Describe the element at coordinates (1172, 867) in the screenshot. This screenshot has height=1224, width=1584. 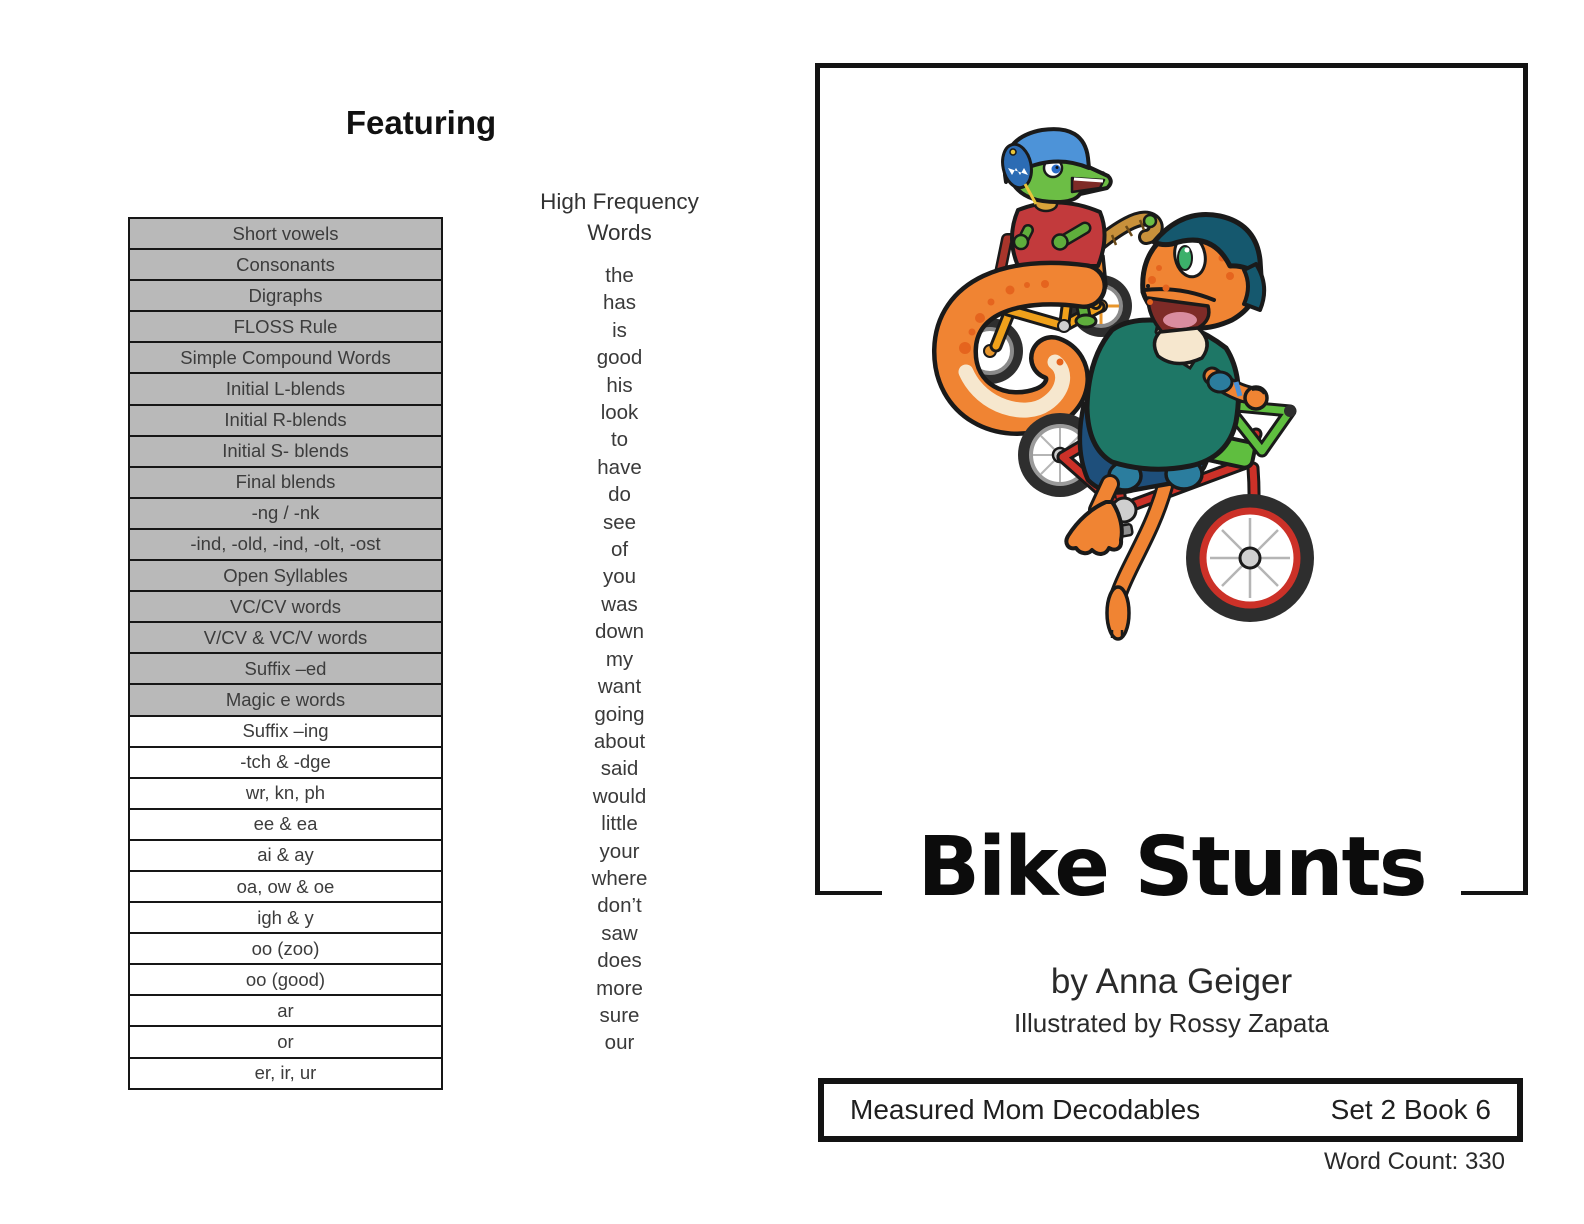
I see `book-title: Bike Stunts` at that location.